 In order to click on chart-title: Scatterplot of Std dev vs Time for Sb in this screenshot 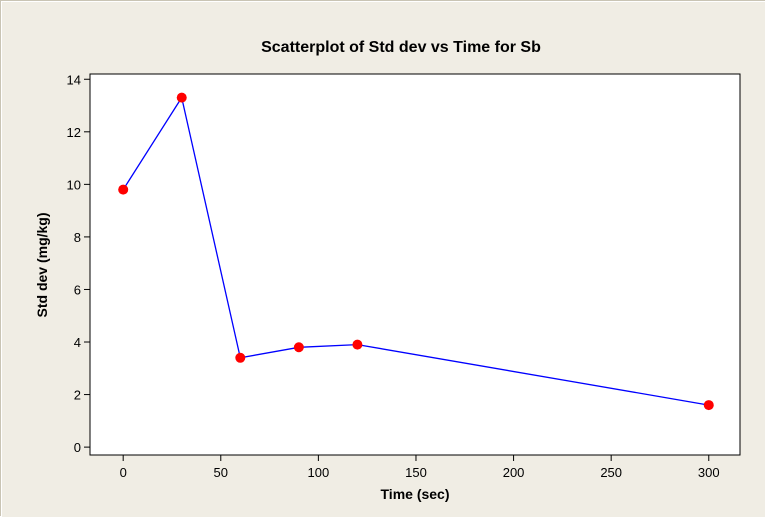, I will do `click(401, 47)`.